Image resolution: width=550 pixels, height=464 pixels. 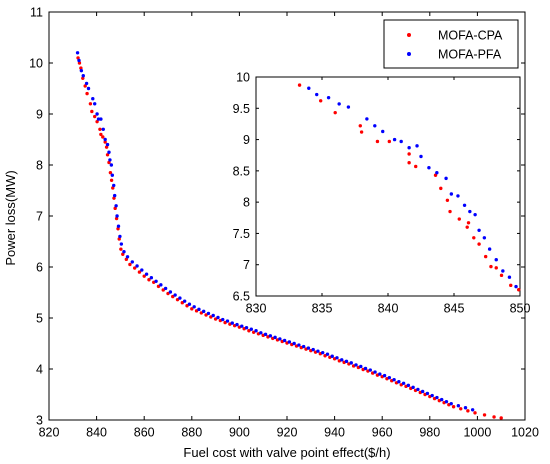 What do you see at coordinates (39, 421) in the screenshot?
I see `main-y-tick-label: 3` at bounding box center [39, 421].